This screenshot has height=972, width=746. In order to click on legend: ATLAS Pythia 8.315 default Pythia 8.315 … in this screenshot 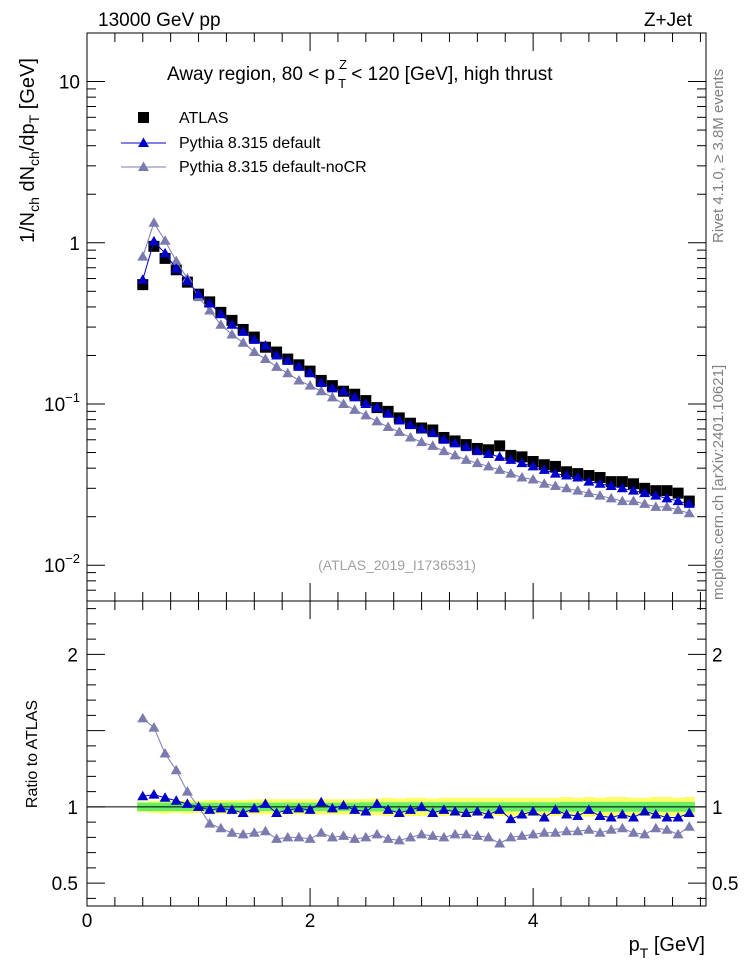, I will do `click(244, 143)`.